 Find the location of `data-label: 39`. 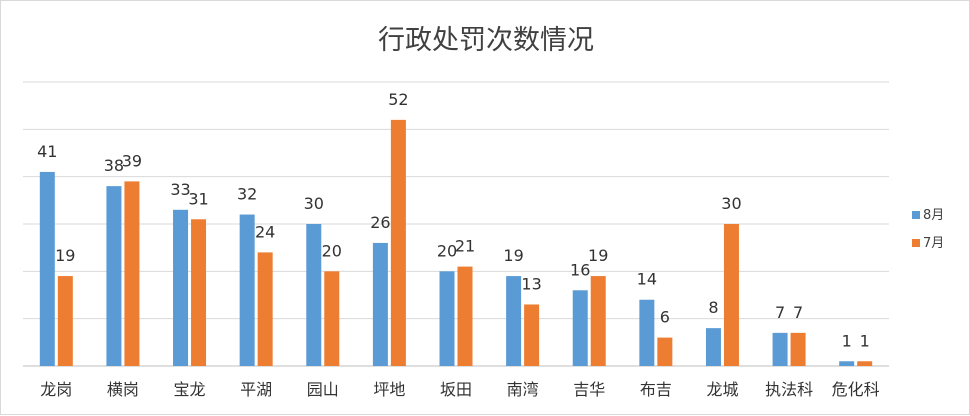

data-label: 39 is located at coordinates (132, 160).